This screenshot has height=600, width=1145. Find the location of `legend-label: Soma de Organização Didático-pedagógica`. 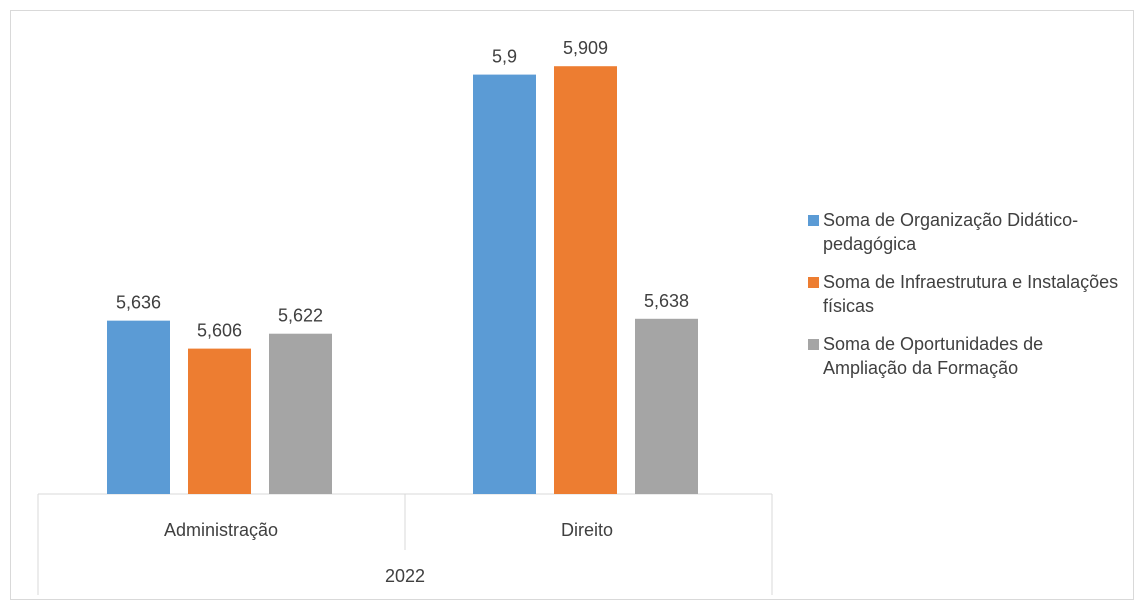

legend-label: Soma de Organização Didático-pedagógica is located at coordinates (951, 232).